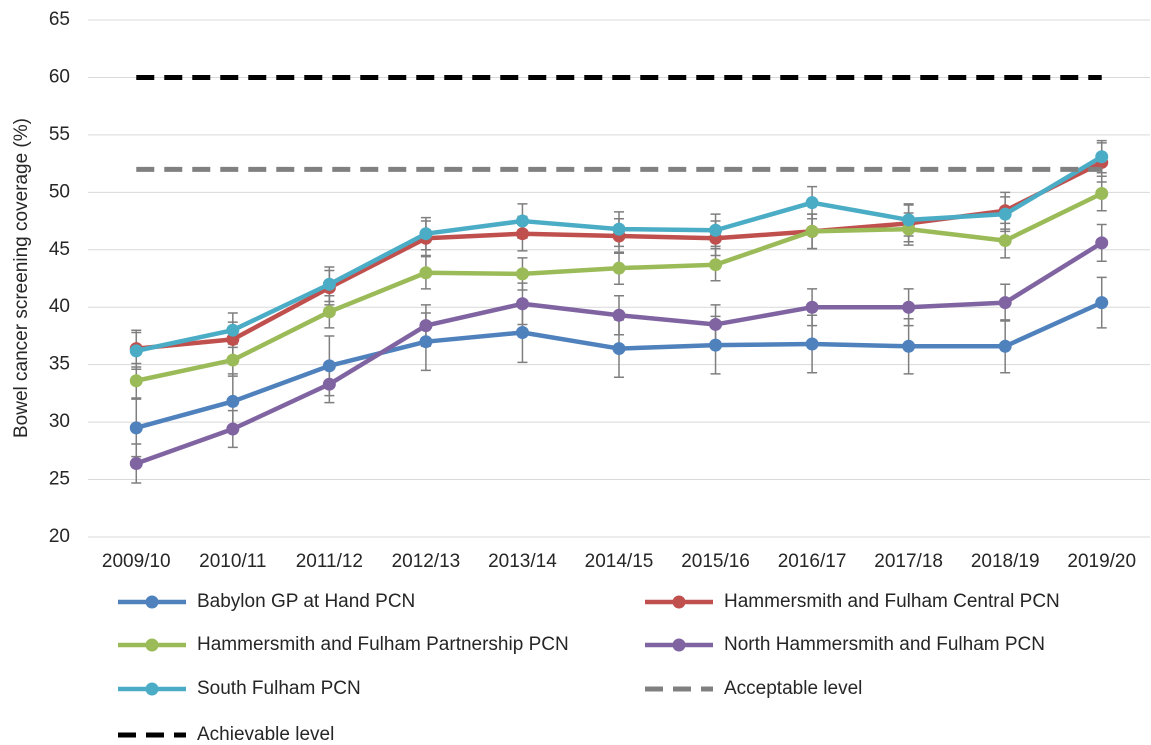  I want to click on y-tick-label: 25, so click(59, 479).